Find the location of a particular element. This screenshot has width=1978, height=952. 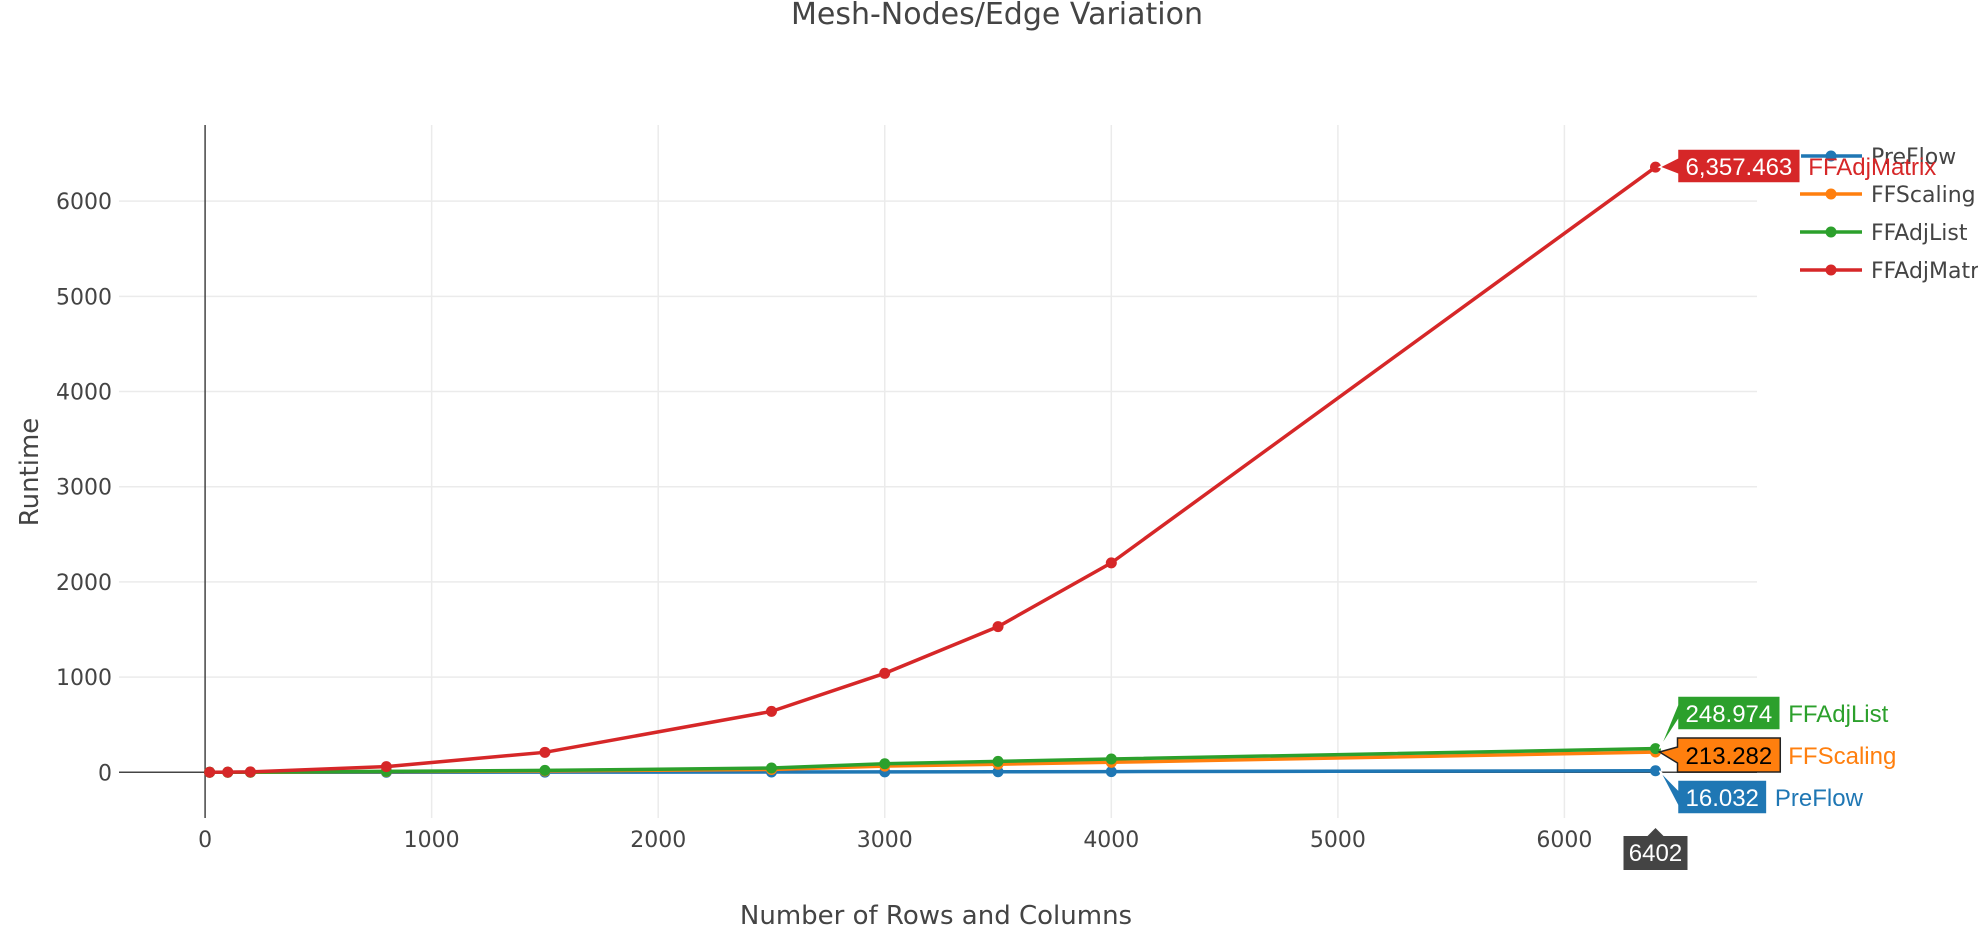

hover-series-name: PreFlow is located at coordinates (1819, 798).